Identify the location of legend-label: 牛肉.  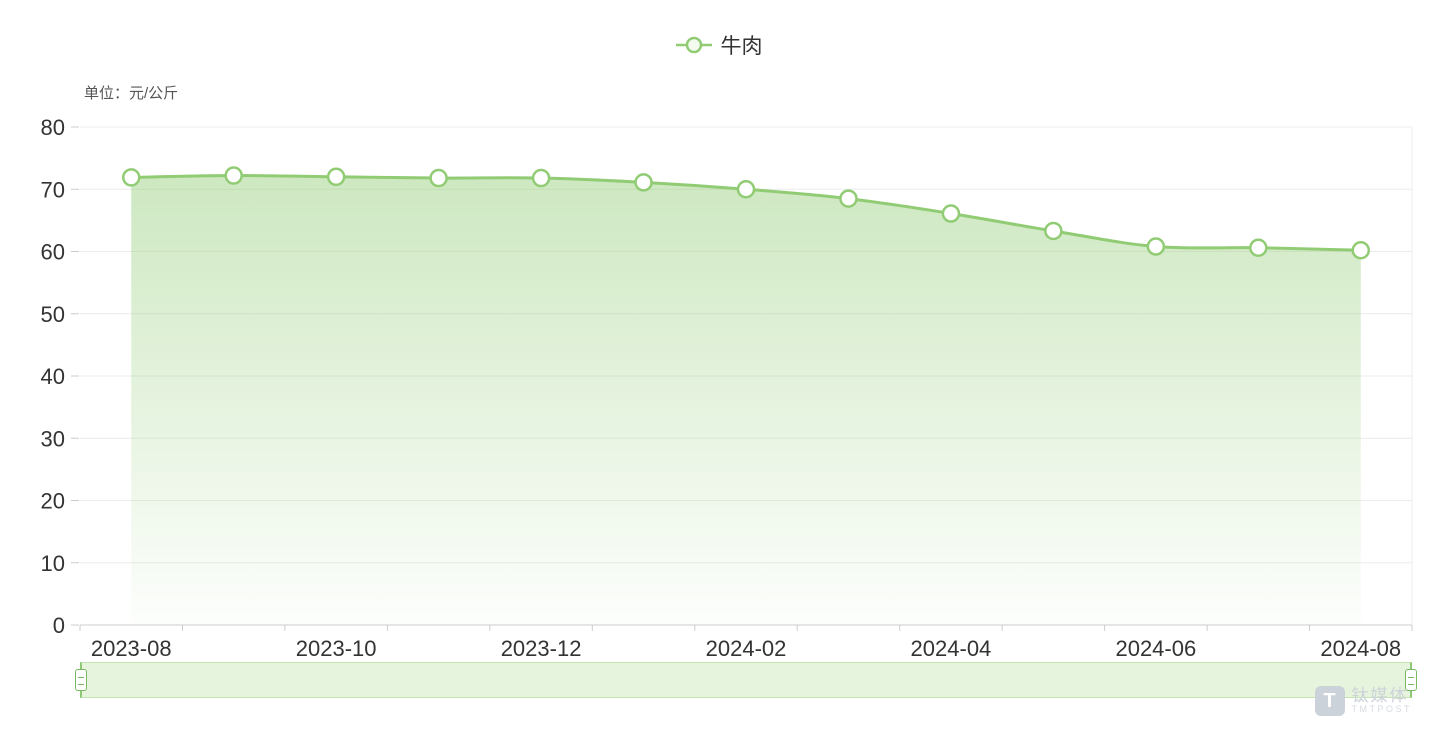
(741, 46).